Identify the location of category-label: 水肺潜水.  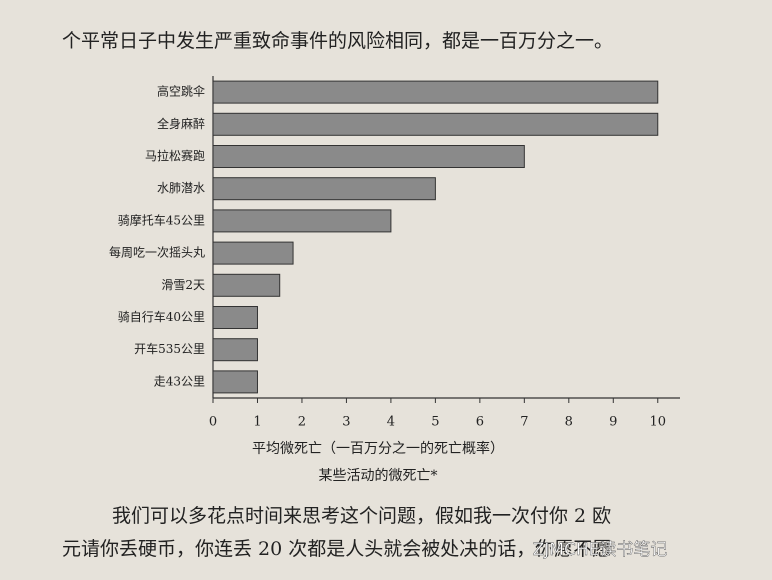
(181, 188).